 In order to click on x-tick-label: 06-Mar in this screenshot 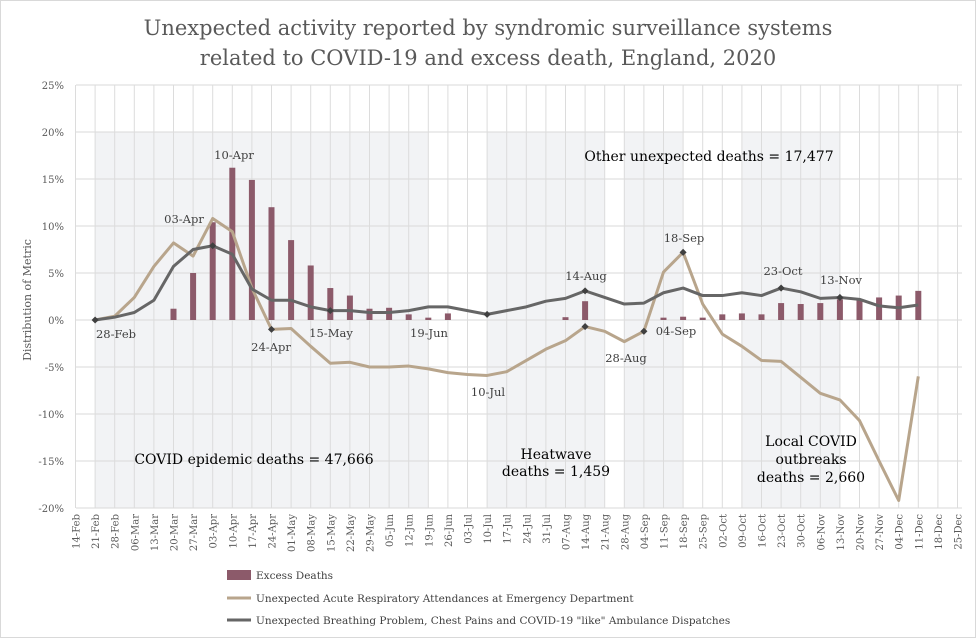, I will do `click(135, 532)`.